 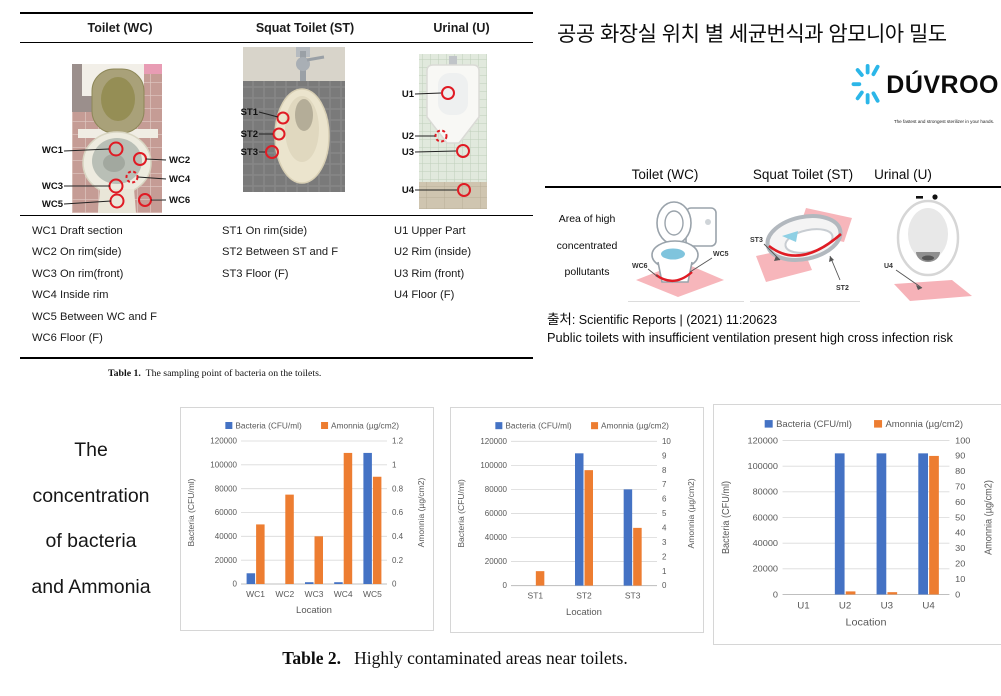 What do you see at coordinates (276, 215) in the screenshot?
I see `table-mid-rule` at bounding box center [276, 215].